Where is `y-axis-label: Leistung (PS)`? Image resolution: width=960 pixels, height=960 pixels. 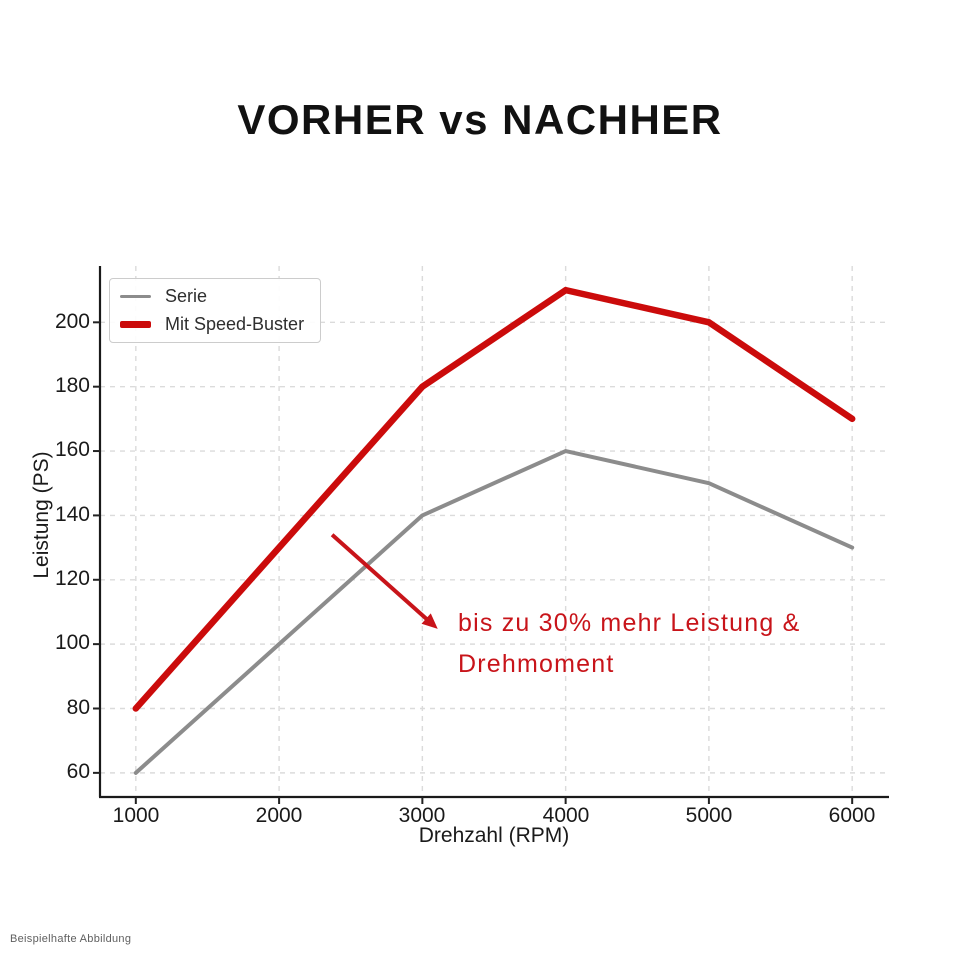 y-axis-label: Leistung (PS) is located at coordinates (41, 515).